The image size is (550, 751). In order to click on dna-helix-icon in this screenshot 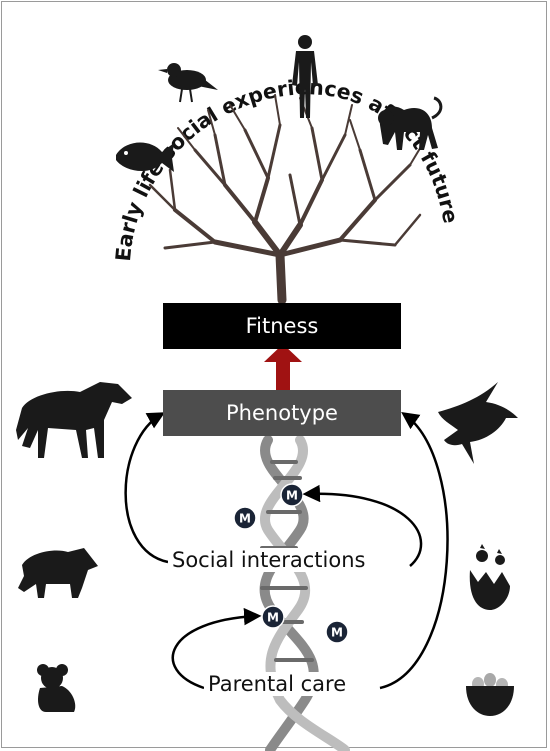, I will do `click(304, 593)`.